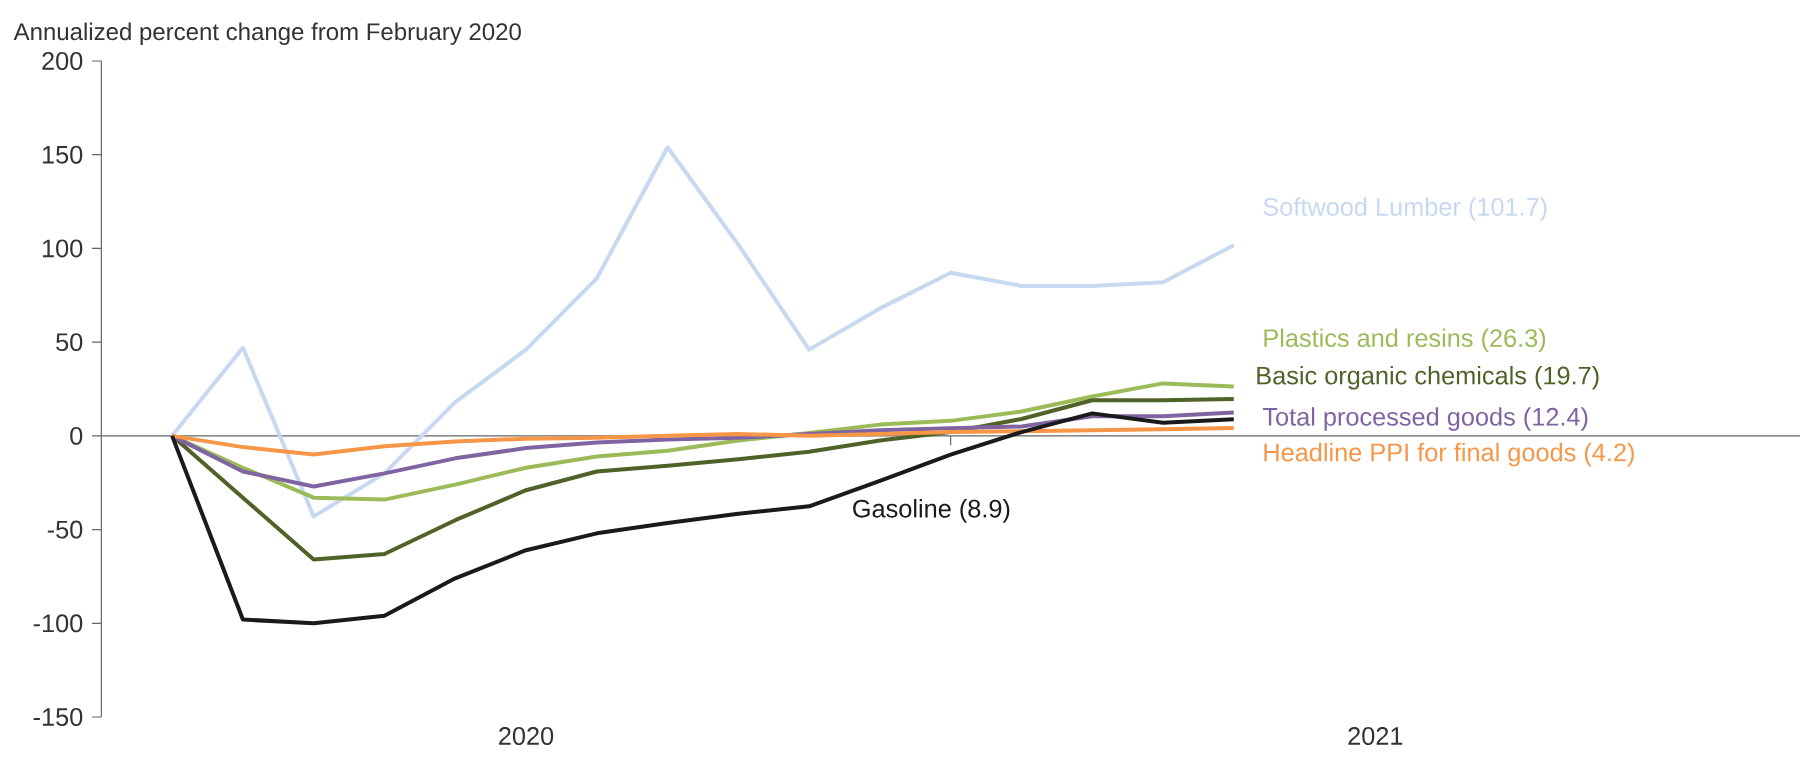 This screenshot has width=1806, height=769. I want to click on series-label: Softwood Lumber (101.7), so click(1405, 209).